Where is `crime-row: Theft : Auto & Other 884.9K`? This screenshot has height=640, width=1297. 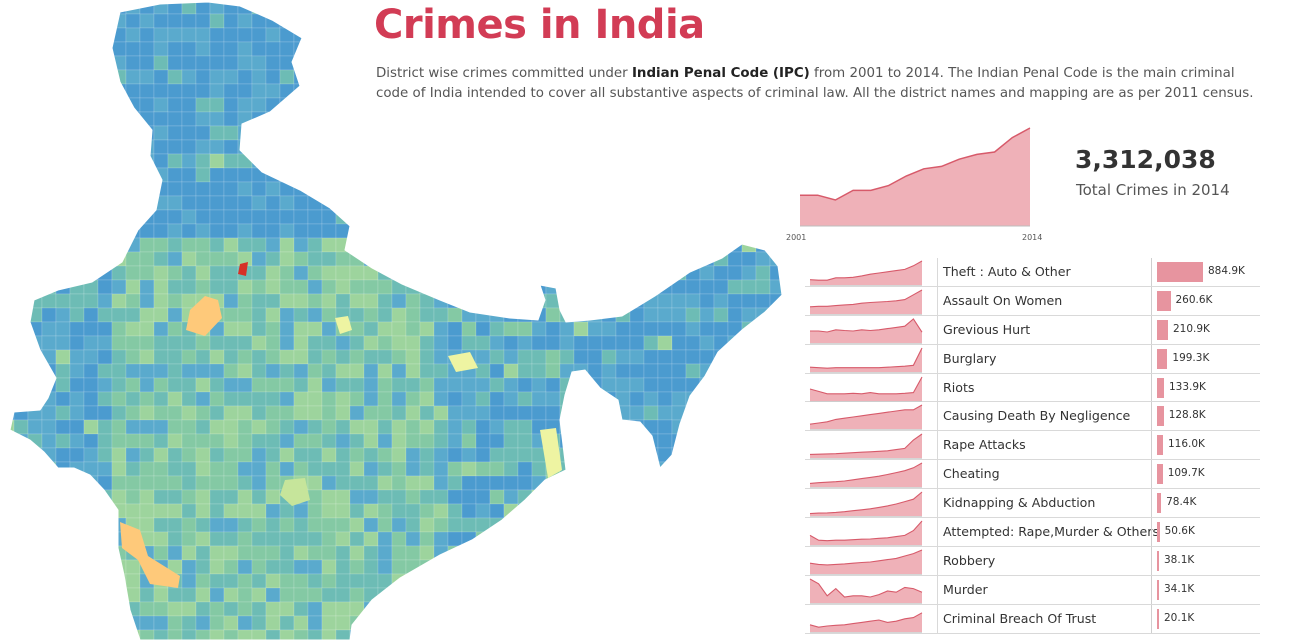 crime-row: Theft : Auto & Other 884.9K is located at coordinates (1032, 272).